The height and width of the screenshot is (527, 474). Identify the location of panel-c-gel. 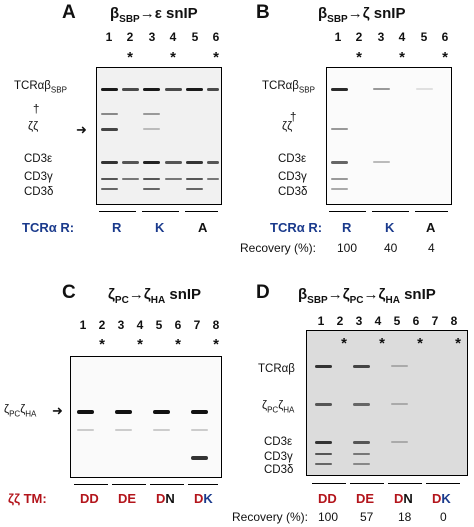
(146, 417).